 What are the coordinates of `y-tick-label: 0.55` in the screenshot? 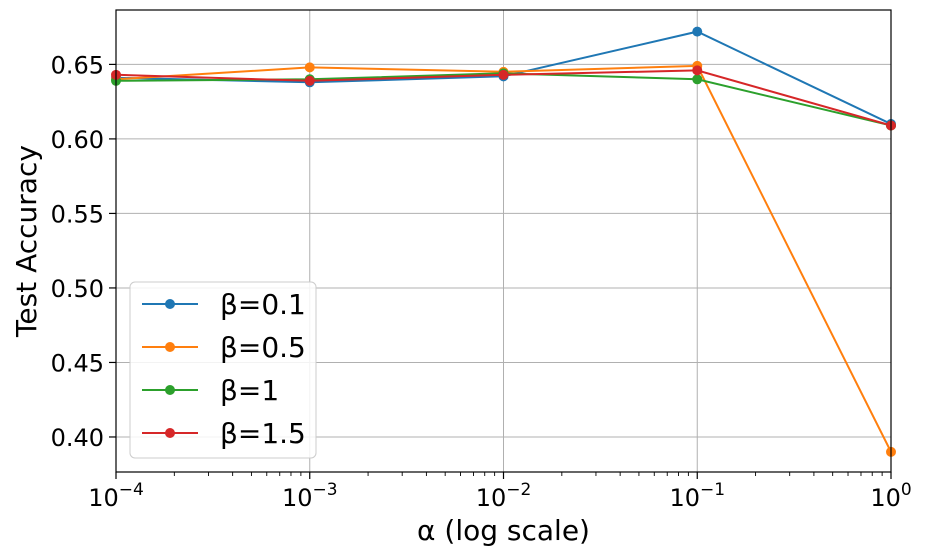 It's located at (77, 214).